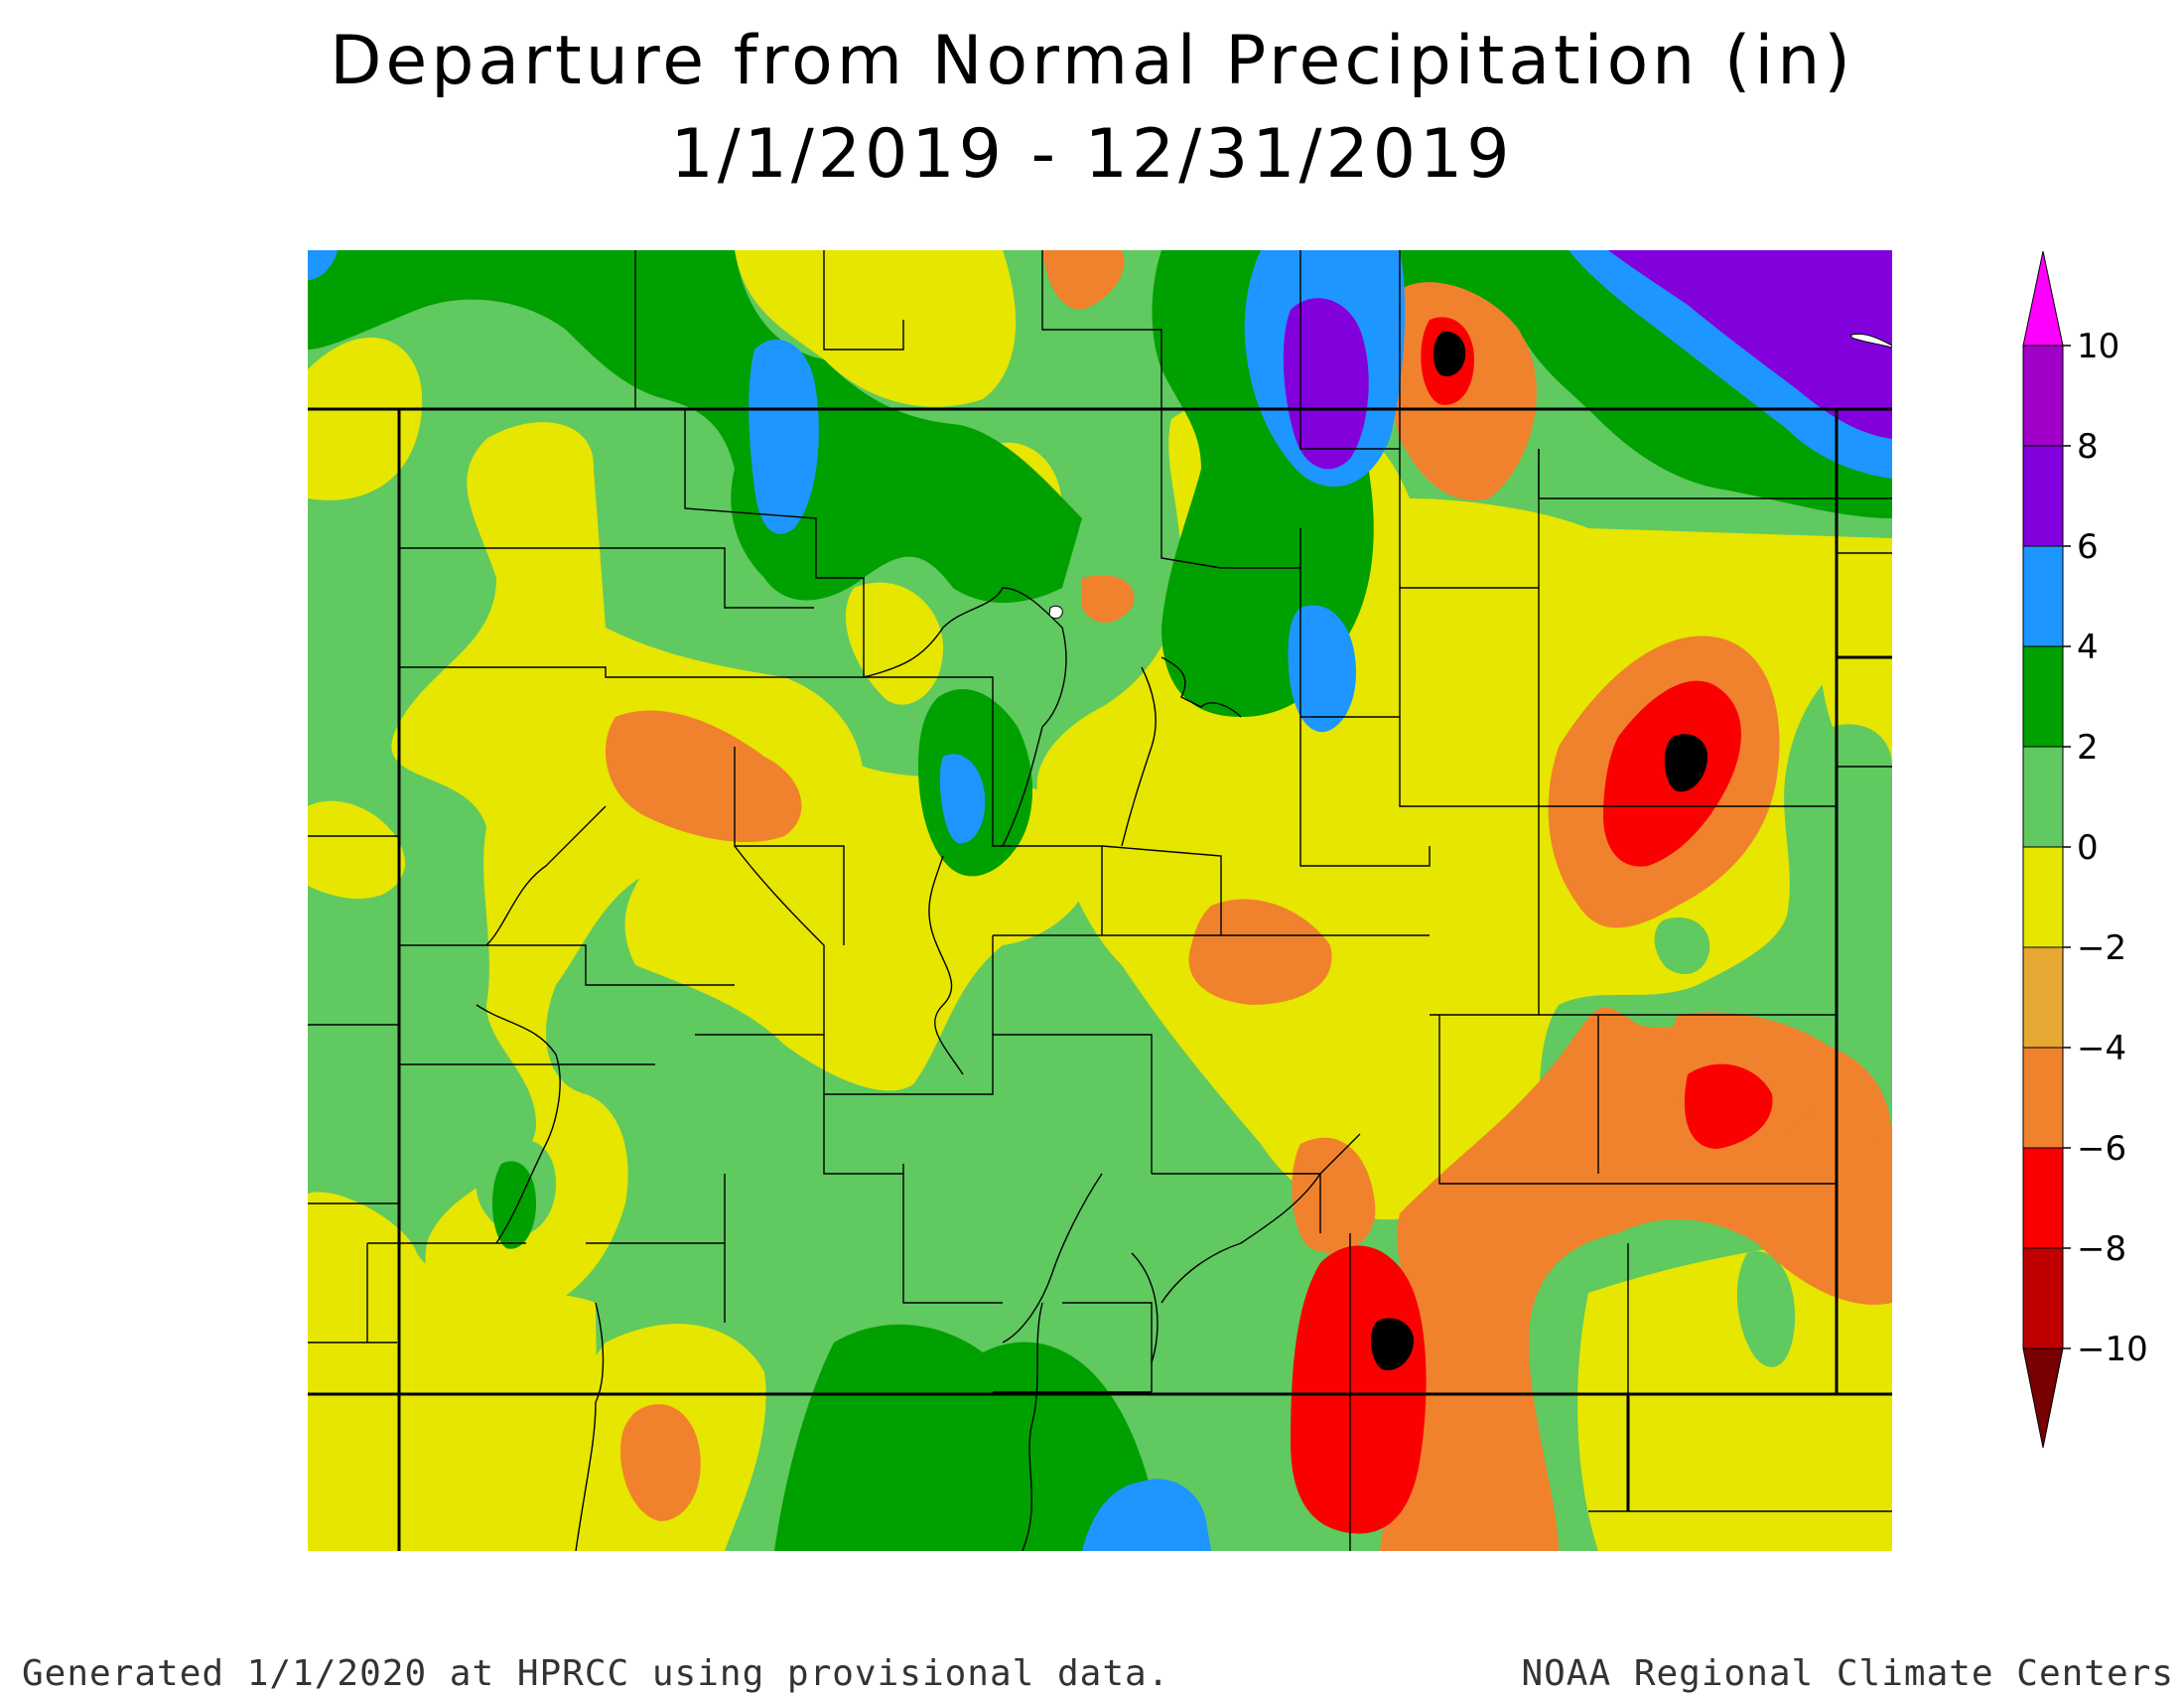 This screenshot has width=2184, height=1694. What do you see at coordinates (2088, 848) in the screenshot?
I see `legend-tick-label: 0` at bounding box center [2088, 848].